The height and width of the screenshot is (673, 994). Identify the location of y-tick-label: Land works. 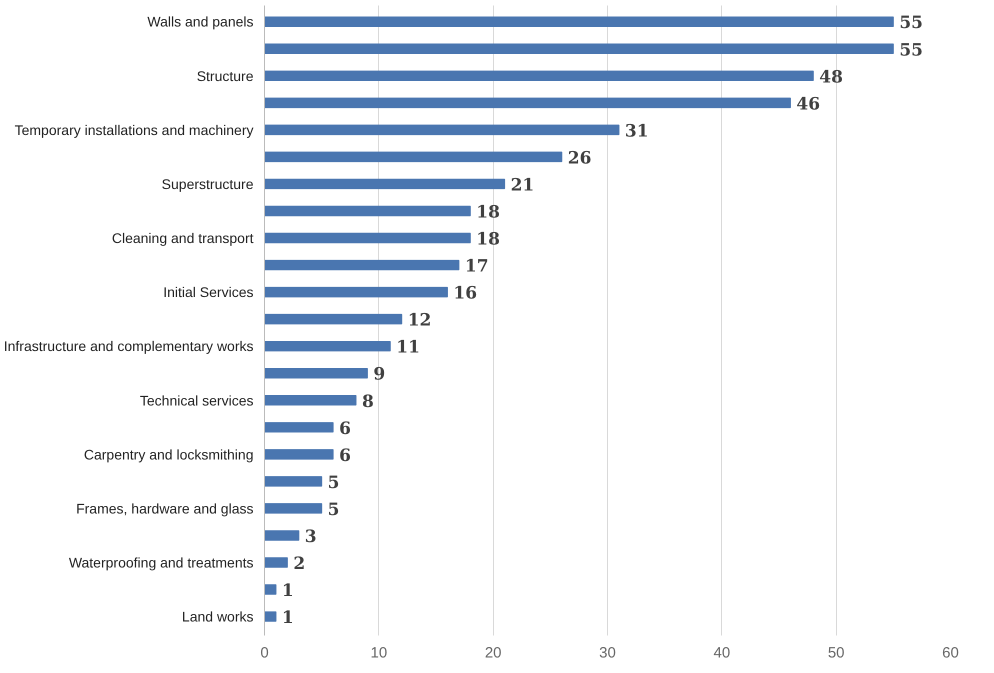
(218, 616).